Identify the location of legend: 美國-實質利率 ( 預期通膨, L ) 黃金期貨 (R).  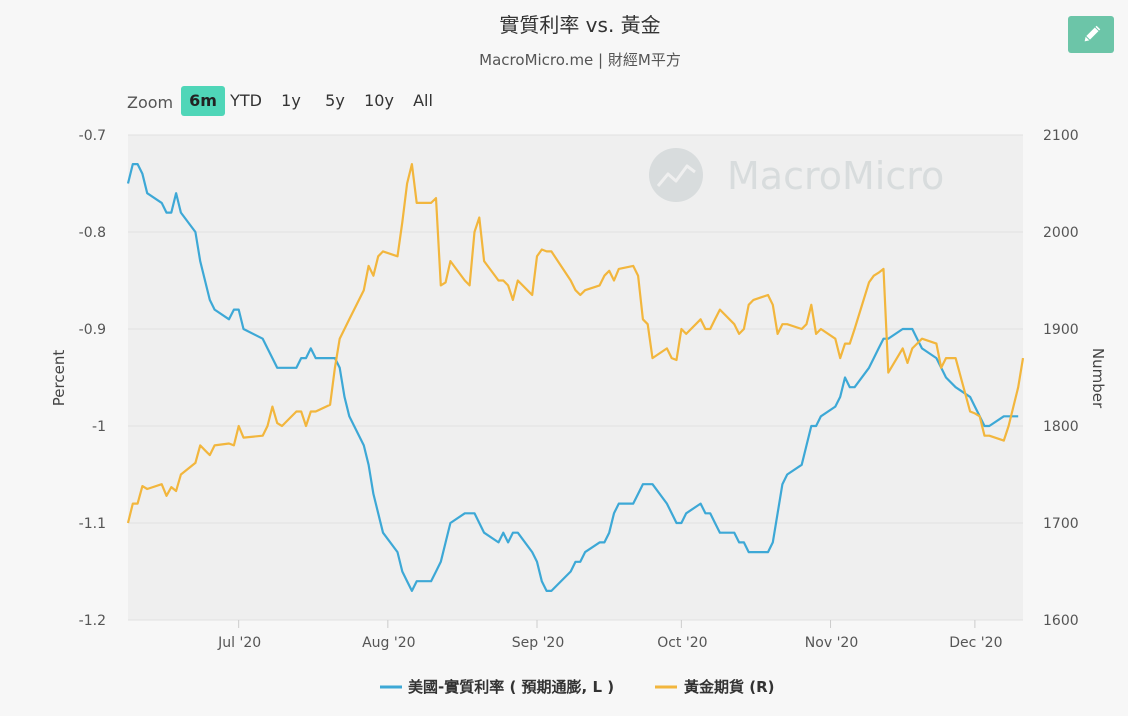
(577, 687).